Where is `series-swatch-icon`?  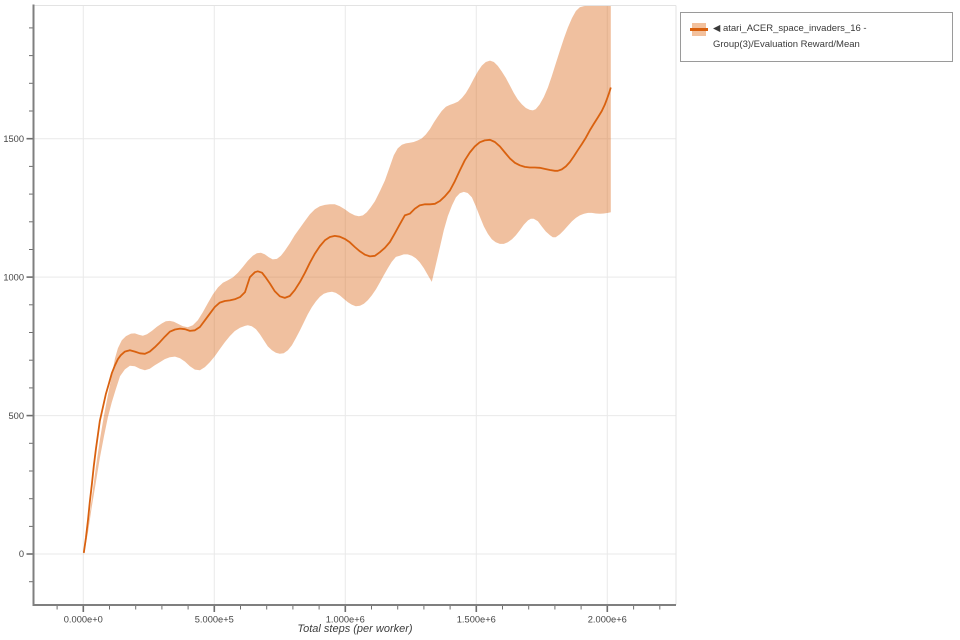 series-swatch-icon is located at coordinates (699, 29).